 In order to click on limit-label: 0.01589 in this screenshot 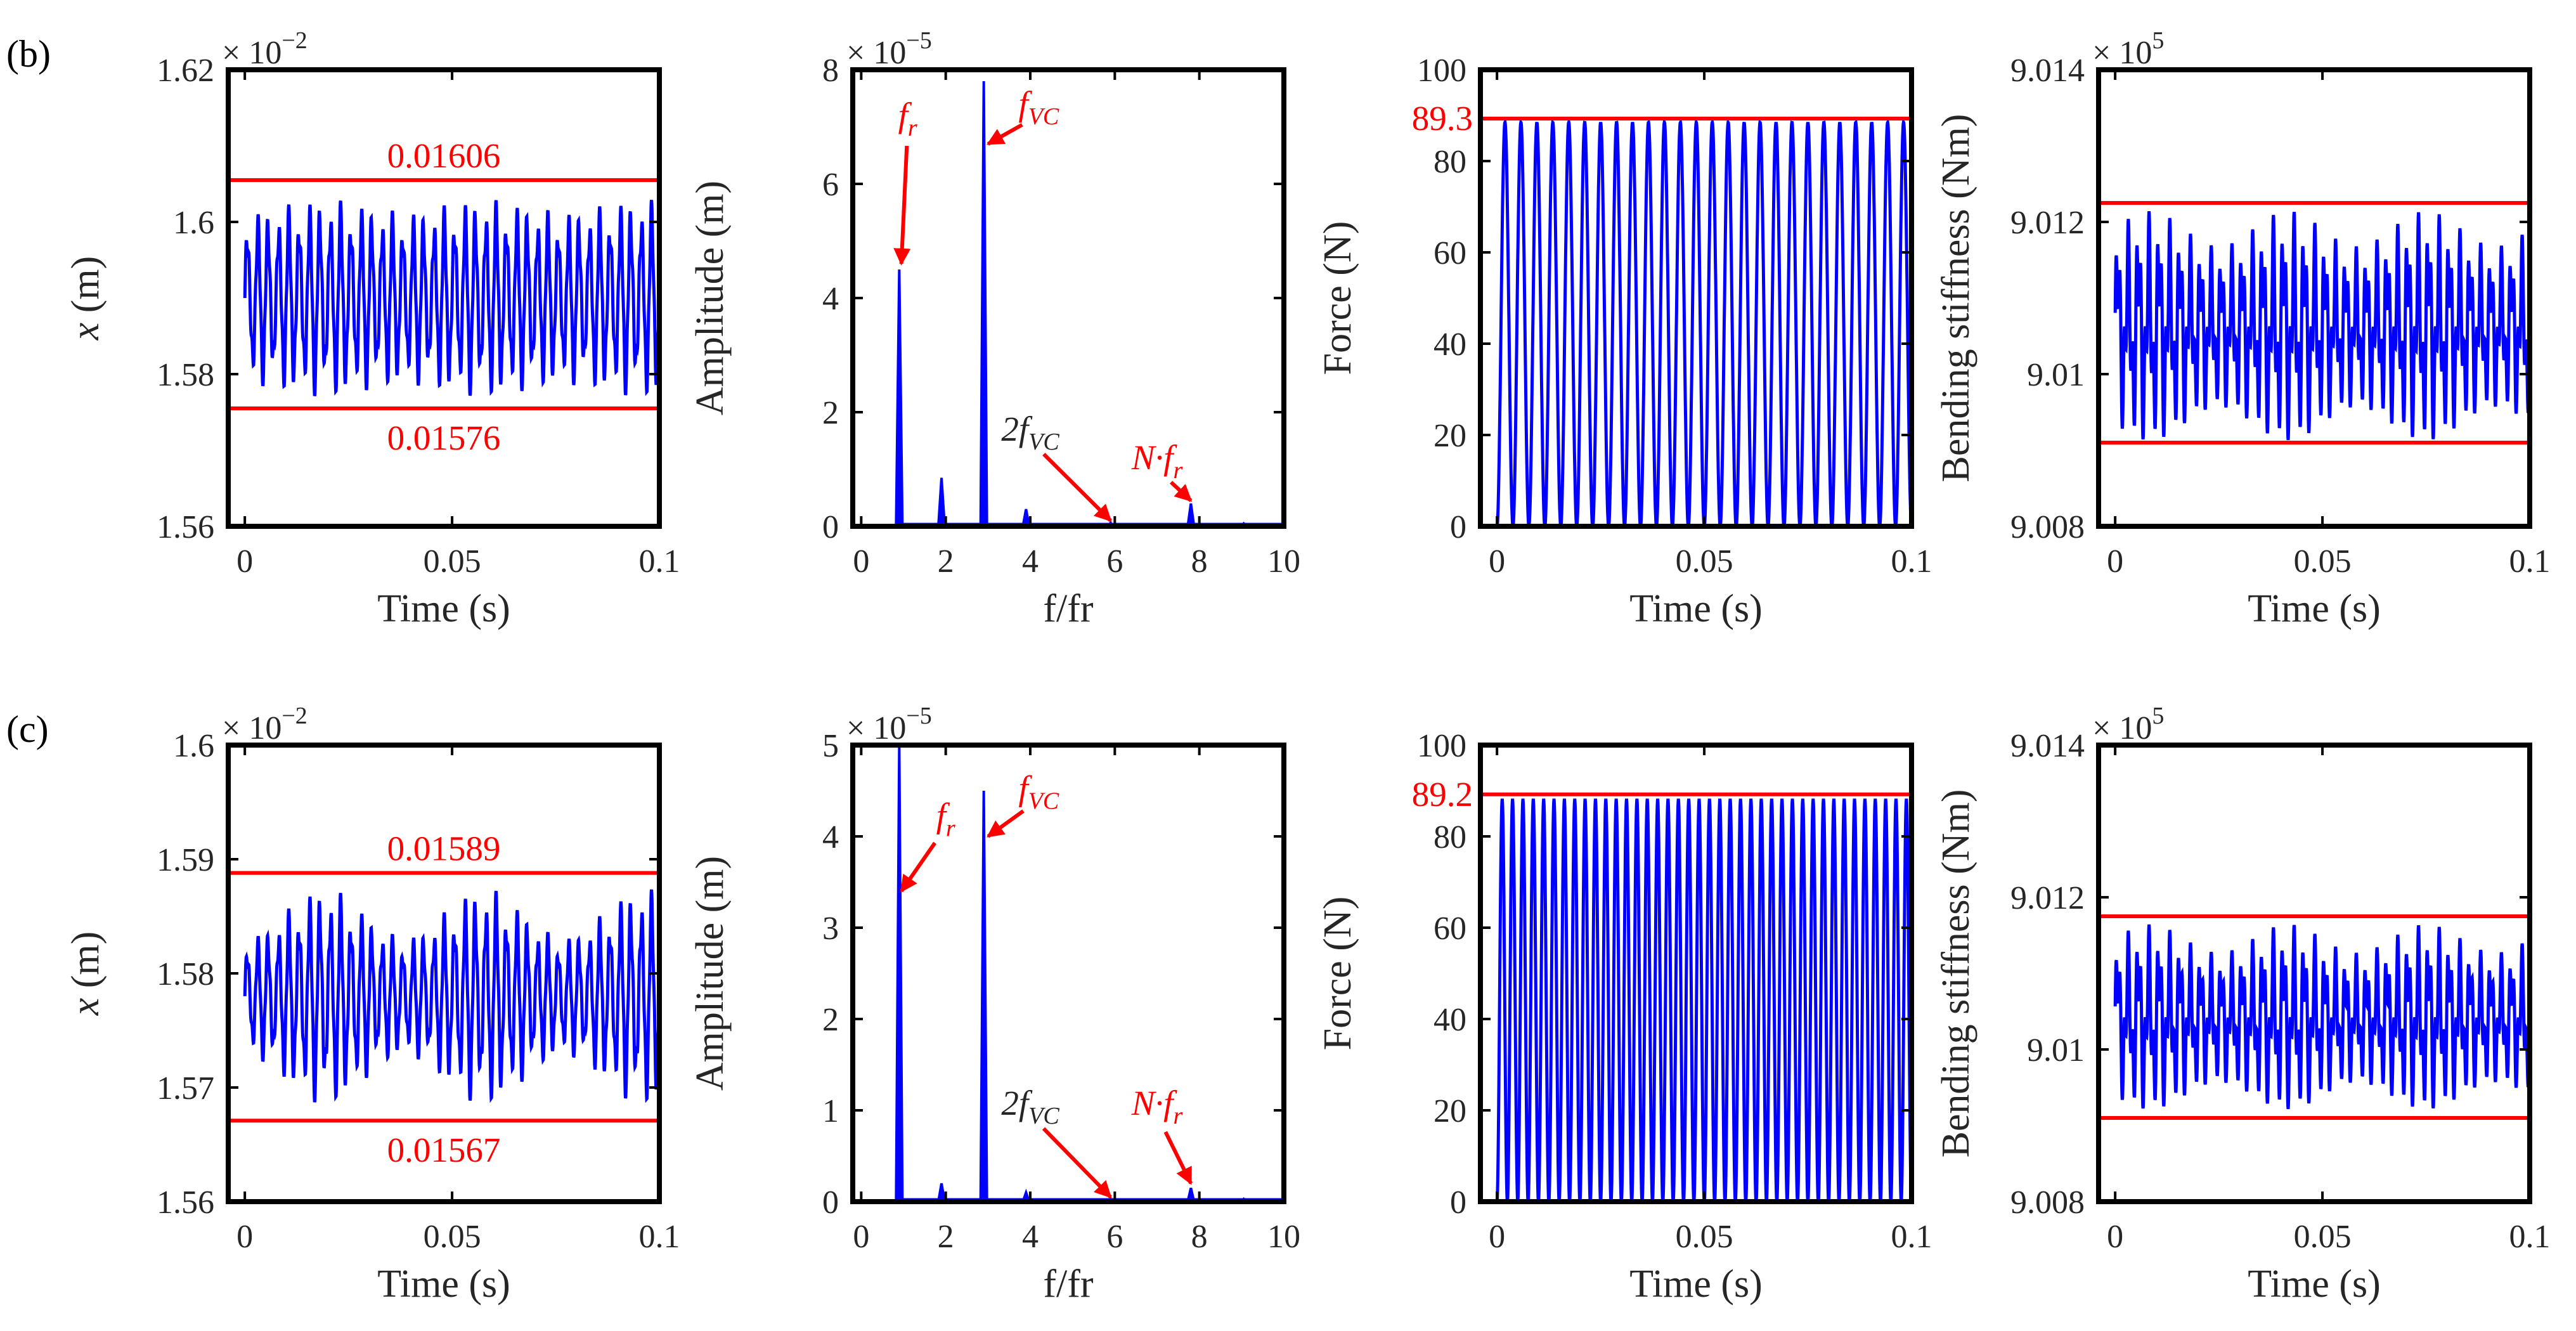, I will do `click(444, 848)`.